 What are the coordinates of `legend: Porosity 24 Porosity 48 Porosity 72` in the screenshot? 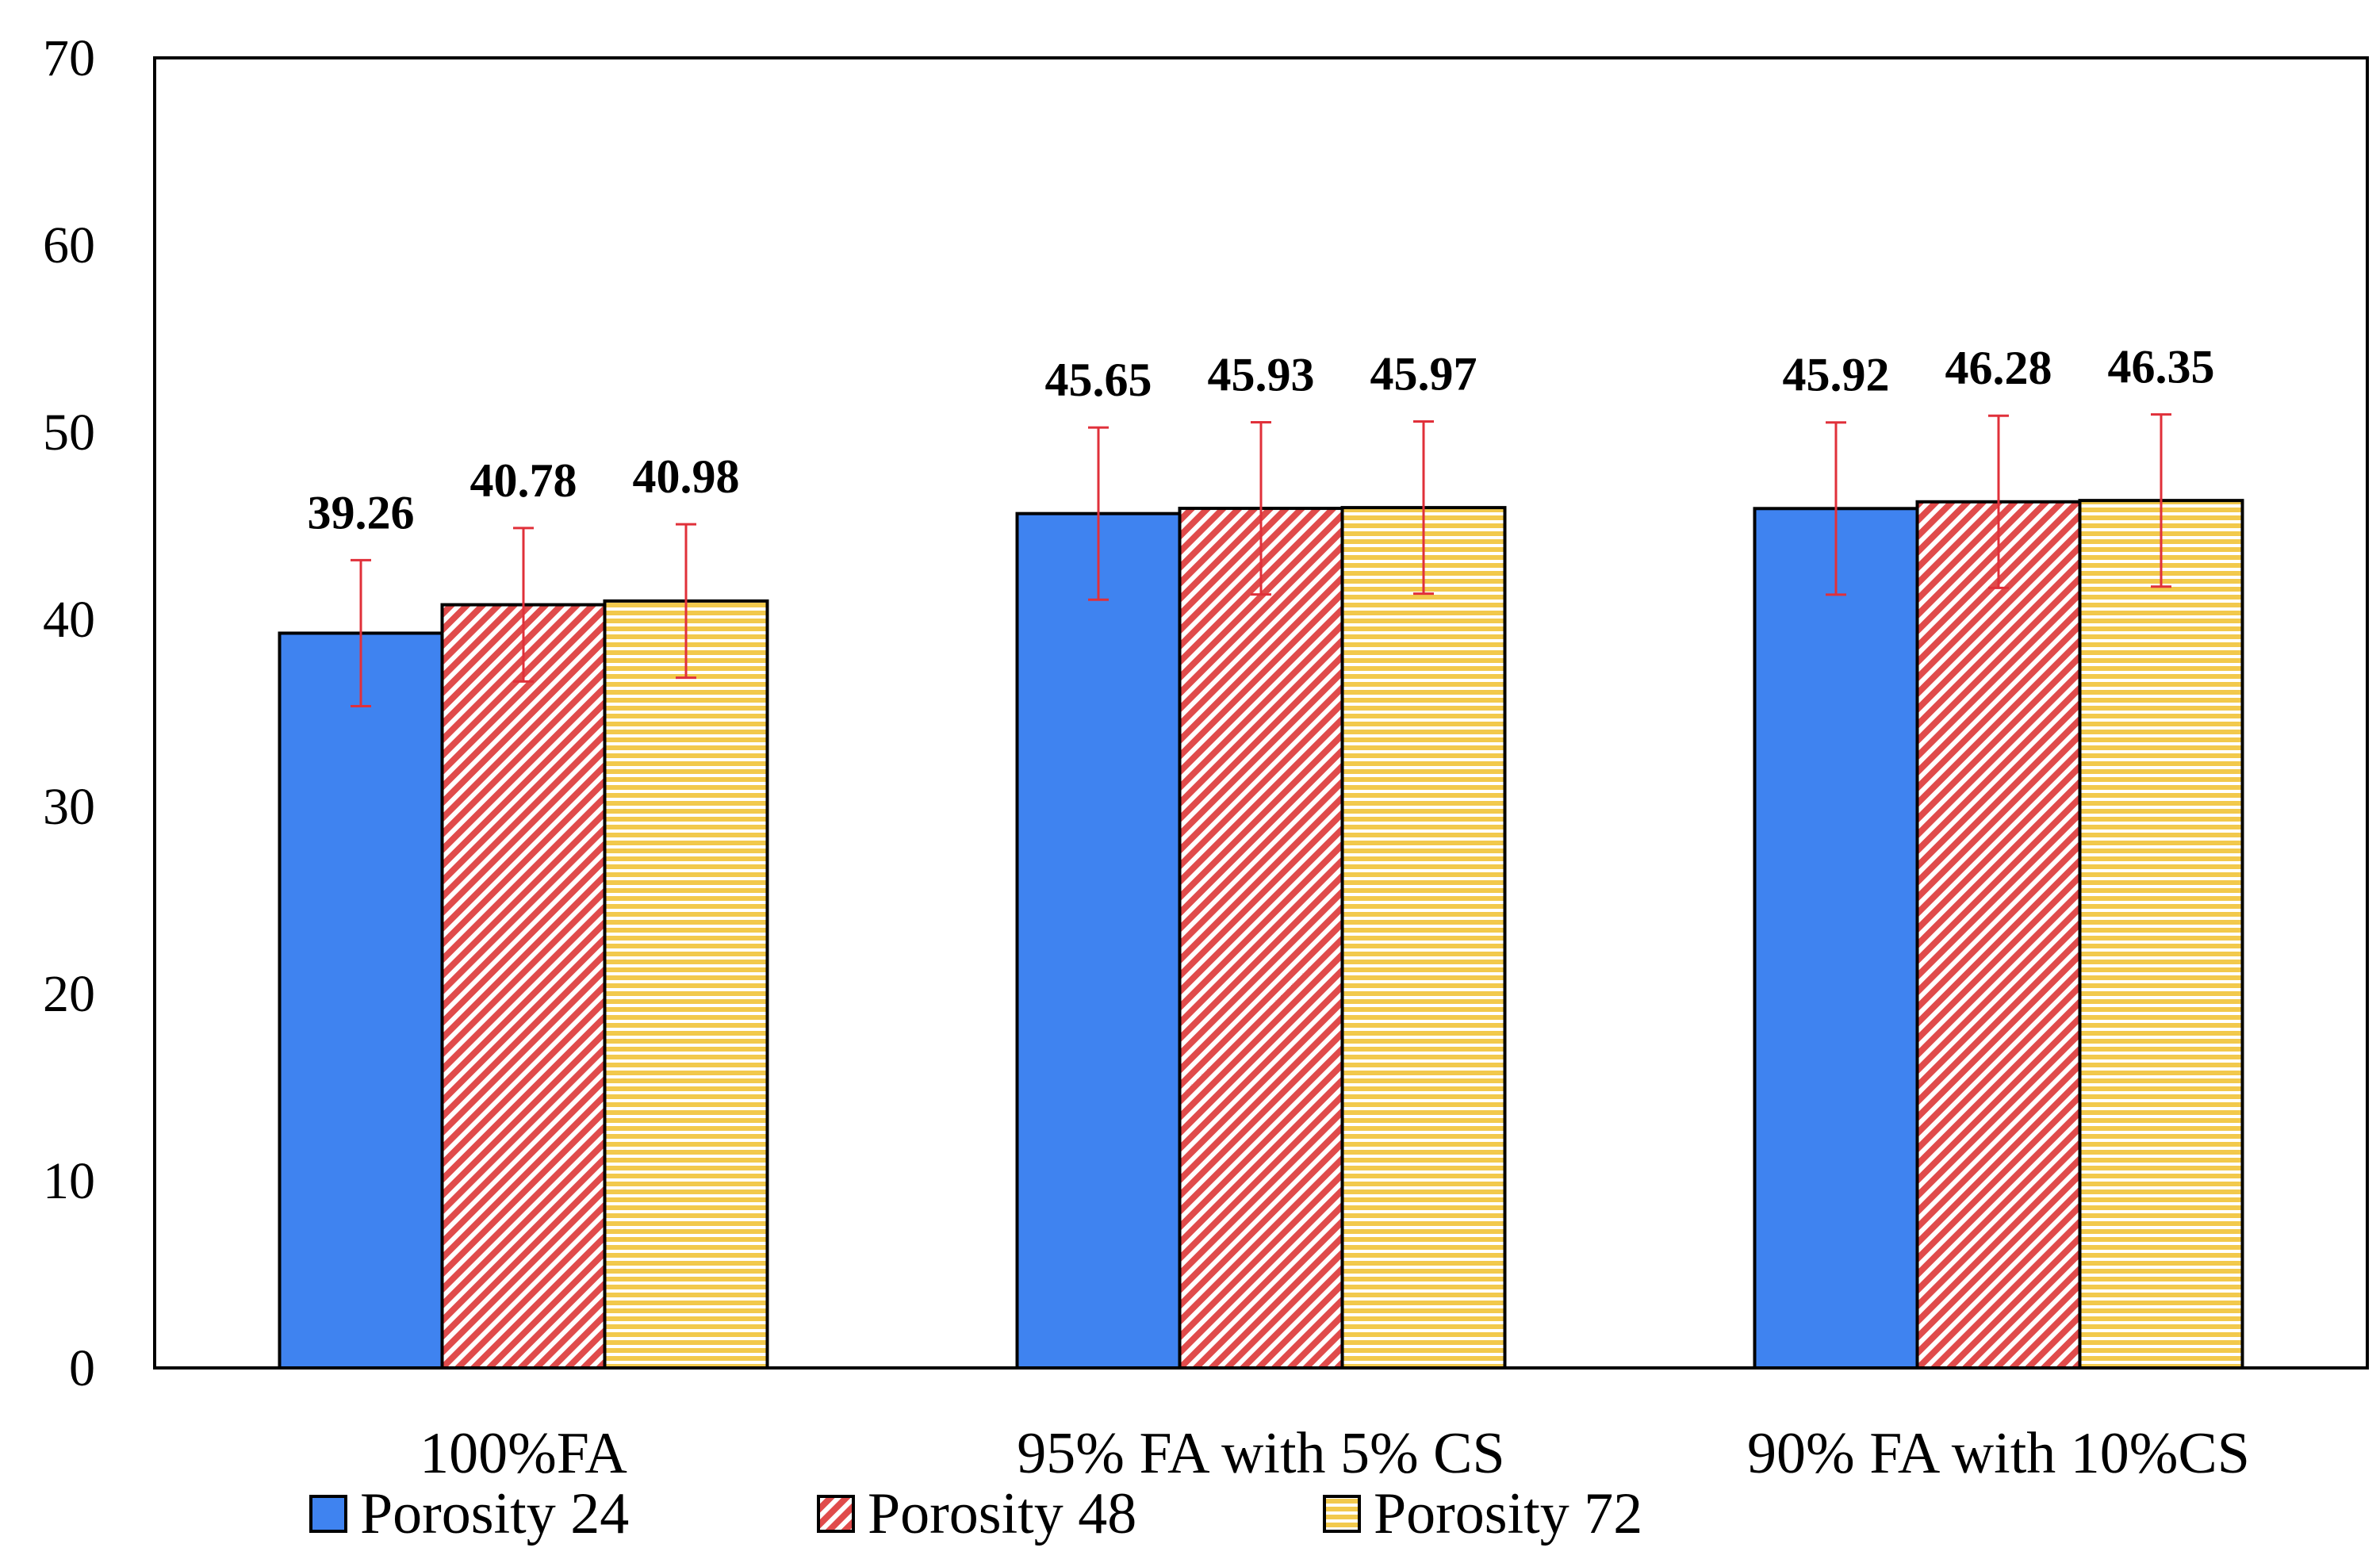 It's located at (975, 1513).